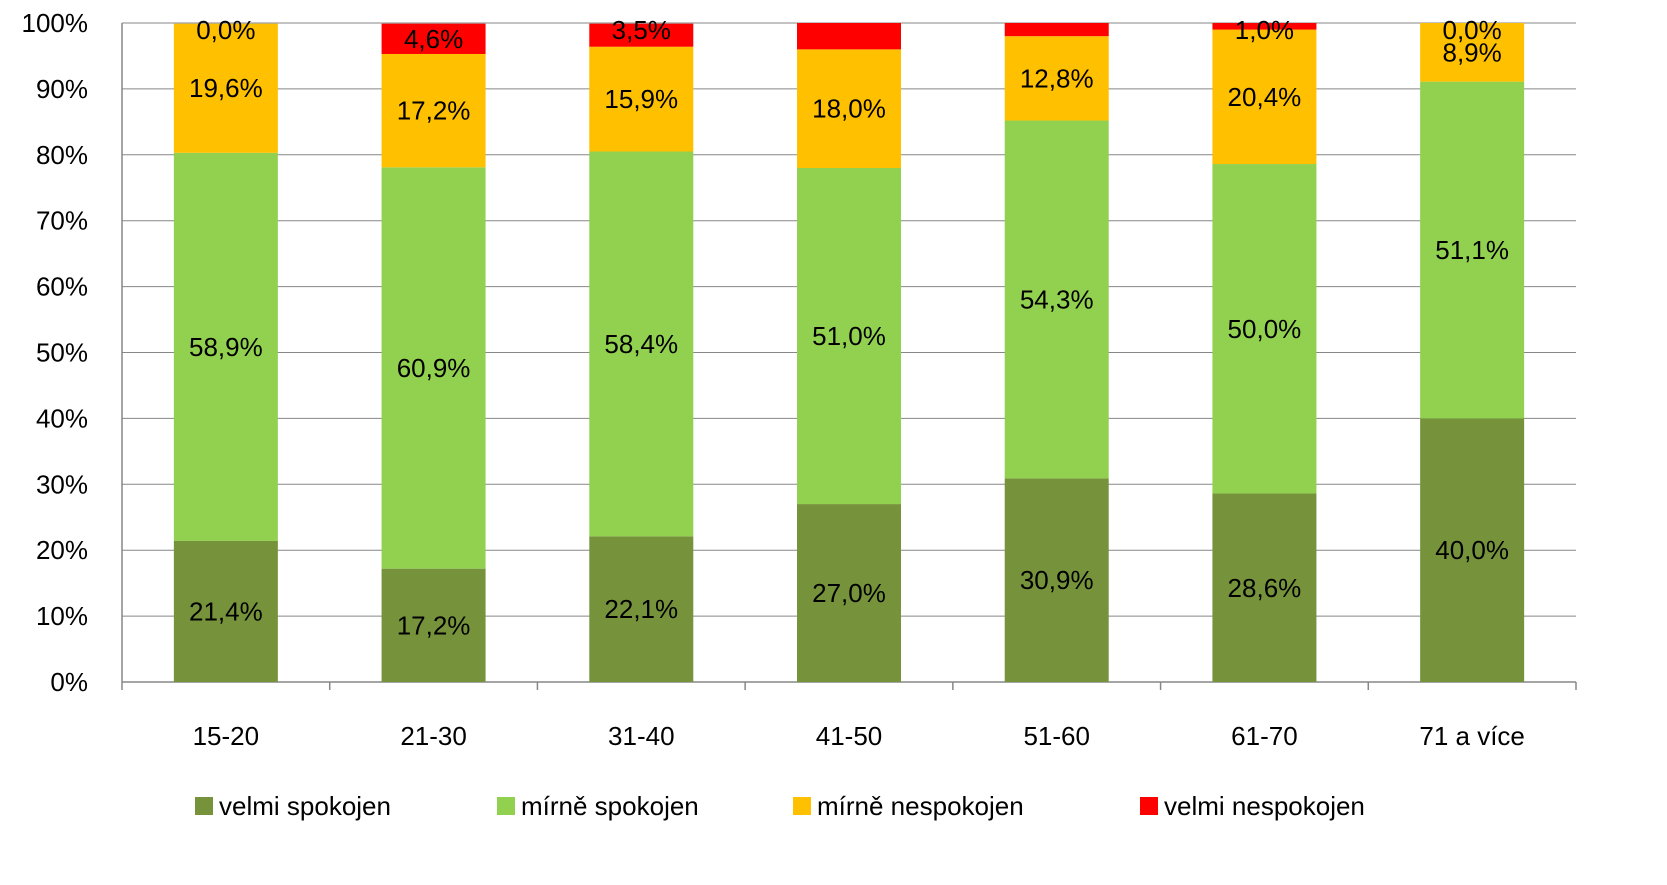 The width and height of the screenshot is (1667, 885). I want to click on data-label: 21,4%, so click(226, 611).